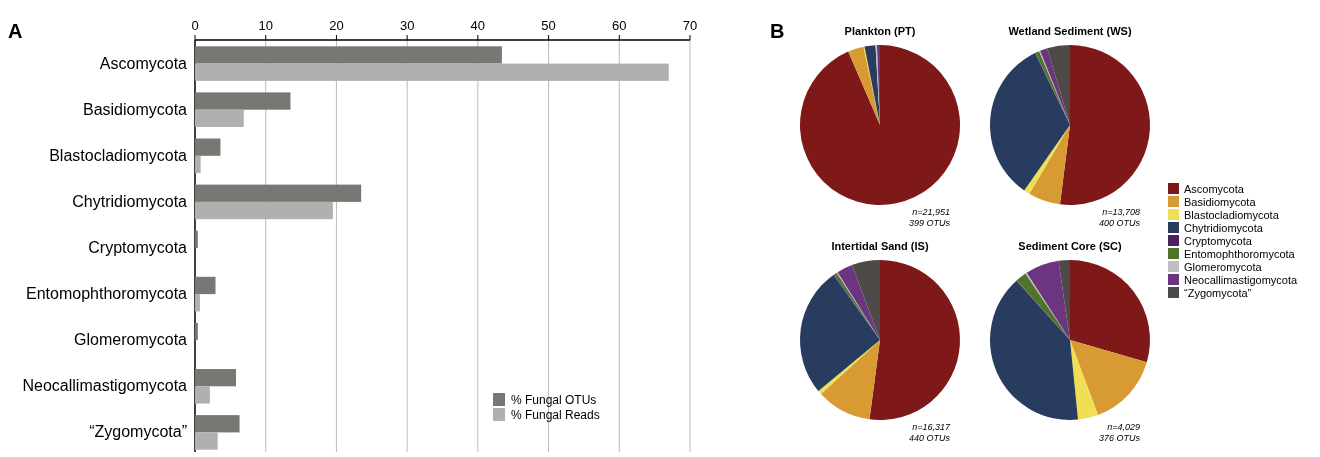  Describe the element at coordinates (1214, 189) in the screenshot. I see `legend-label: Ascomycota` at that location.